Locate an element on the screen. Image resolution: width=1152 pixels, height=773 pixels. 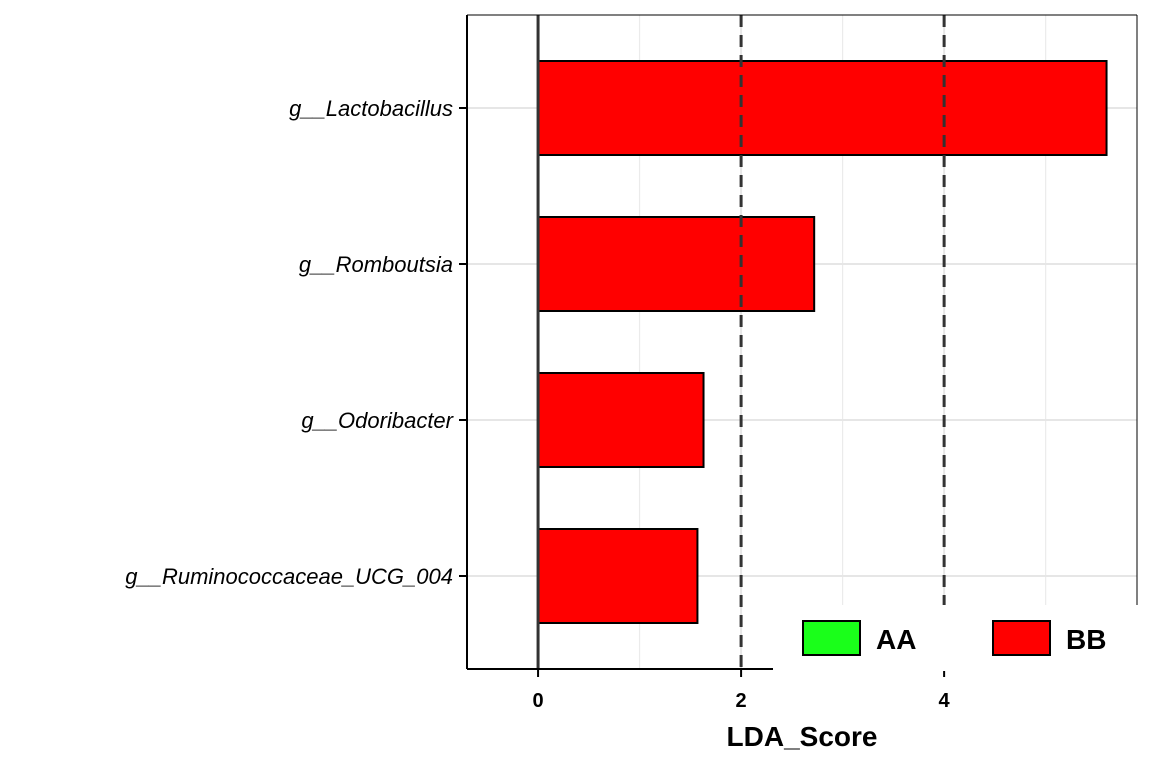
y-tick-label: g__Lactobacillus is located at coordinates (371, 108).